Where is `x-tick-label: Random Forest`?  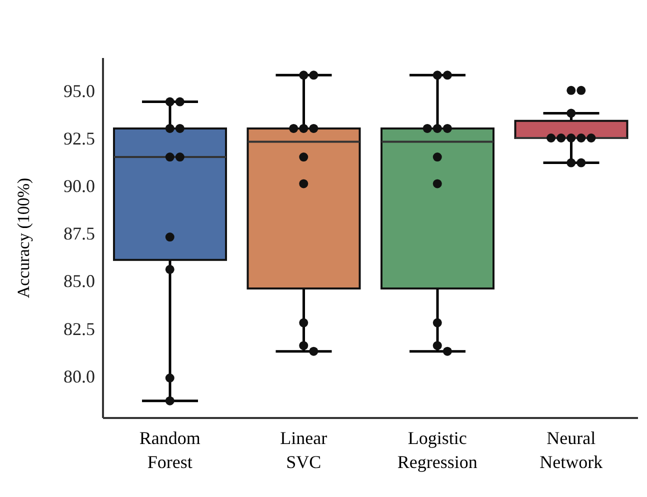
x-tick-label: Random Forest is located at coordinates (169, 450).